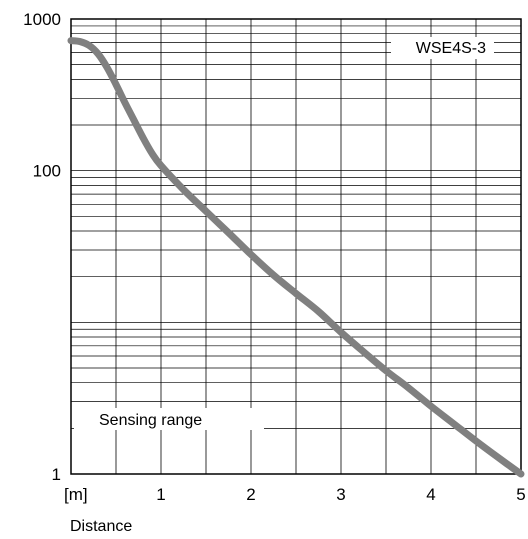 The image size is (528, 539). What do you see at coordinates (451, 48) in the screenshot?
I see `legend-entry-wse4s-3: WSE4S-3` at bounding box center [451, 48].